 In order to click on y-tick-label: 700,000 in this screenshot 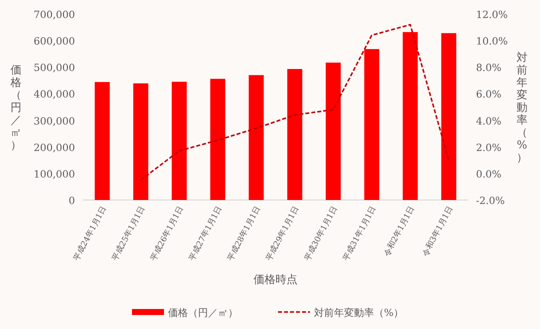, I will do `click(54, 15)`.